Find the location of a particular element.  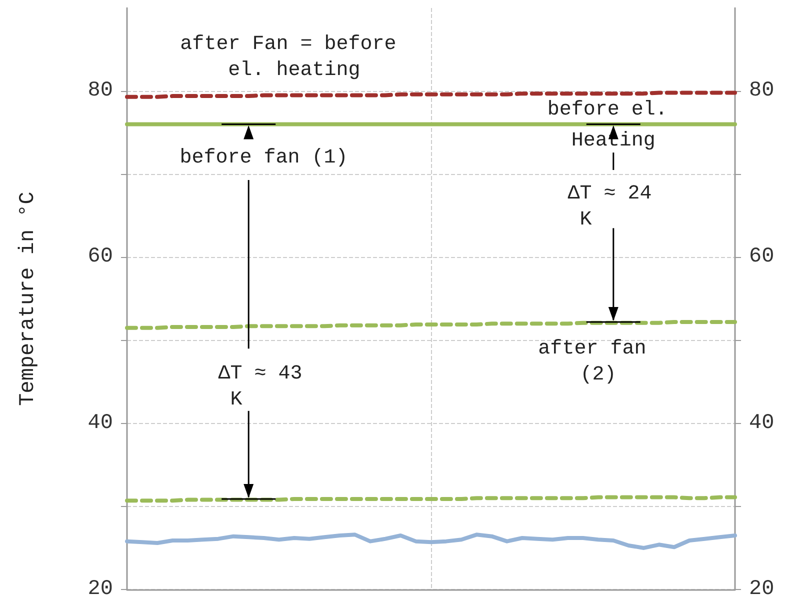

y-tick-label: 40 is located at coordinates (100, 423).